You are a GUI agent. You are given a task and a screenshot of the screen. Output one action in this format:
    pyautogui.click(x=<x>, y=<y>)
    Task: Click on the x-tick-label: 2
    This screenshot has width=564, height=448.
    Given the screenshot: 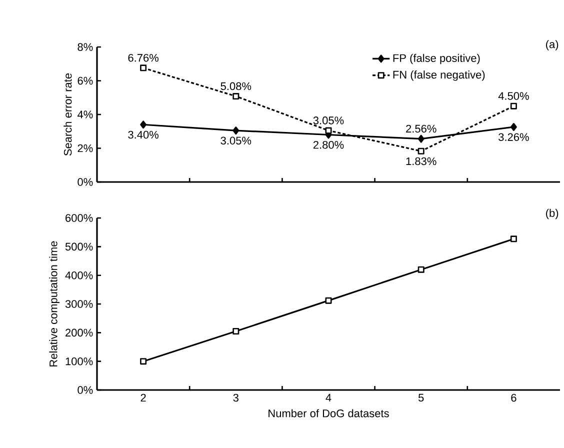 What is the action you would take?
    pyautogui.click(x=143, y=398)
    